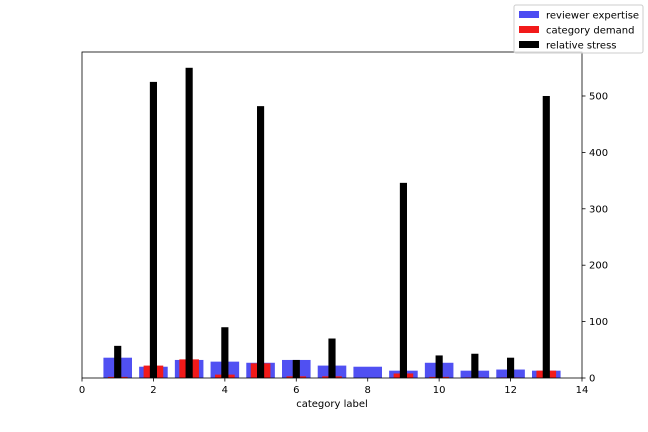  What do you see at coordinates (334, 387) in the screenshot?
I see `x-axis: 0 2 4 6 8 10 12 14` at bounding box center [334, 387].